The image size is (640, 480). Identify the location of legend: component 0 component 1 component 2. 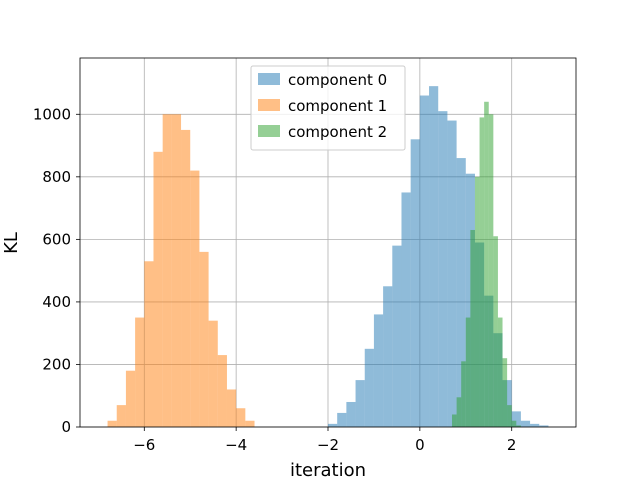
(328, 108).